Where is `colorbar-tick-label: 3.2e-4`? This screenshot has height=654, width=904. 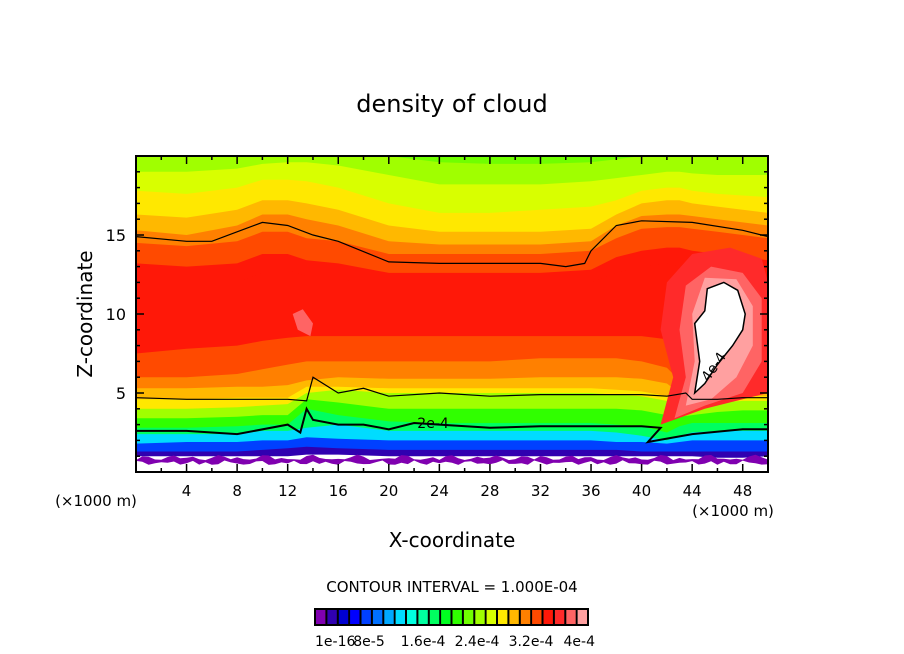
colorbar-tick-label: 3.2e-4 is located at coordinates (531, 642).